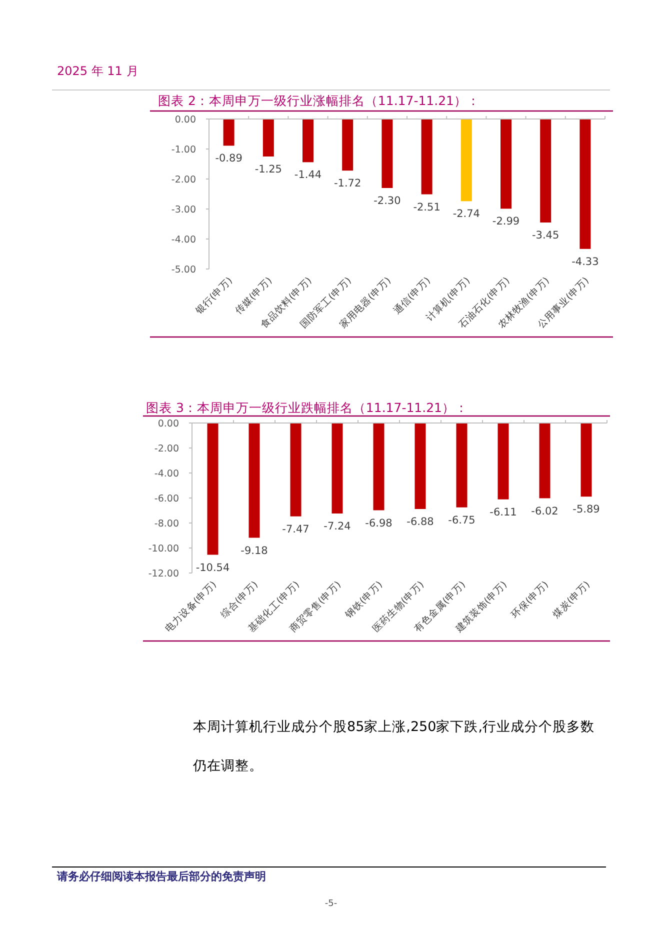 This screenshot has width=662, height=936. What do you see at coordinates (183, 210) in the screenshot?
I see `y-tick-label: -3.00` at bounding box center [183, 210].